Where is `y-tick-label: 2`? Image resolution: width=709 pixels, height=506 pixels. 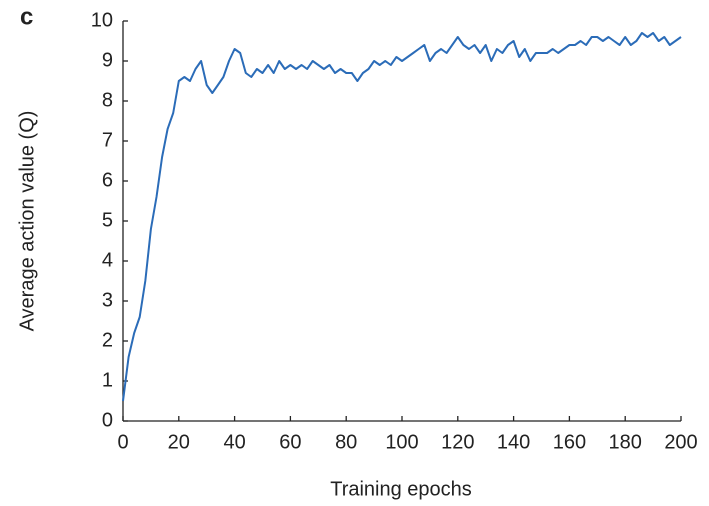 y-tick-label: 2 is located at coordinates (107, 340).